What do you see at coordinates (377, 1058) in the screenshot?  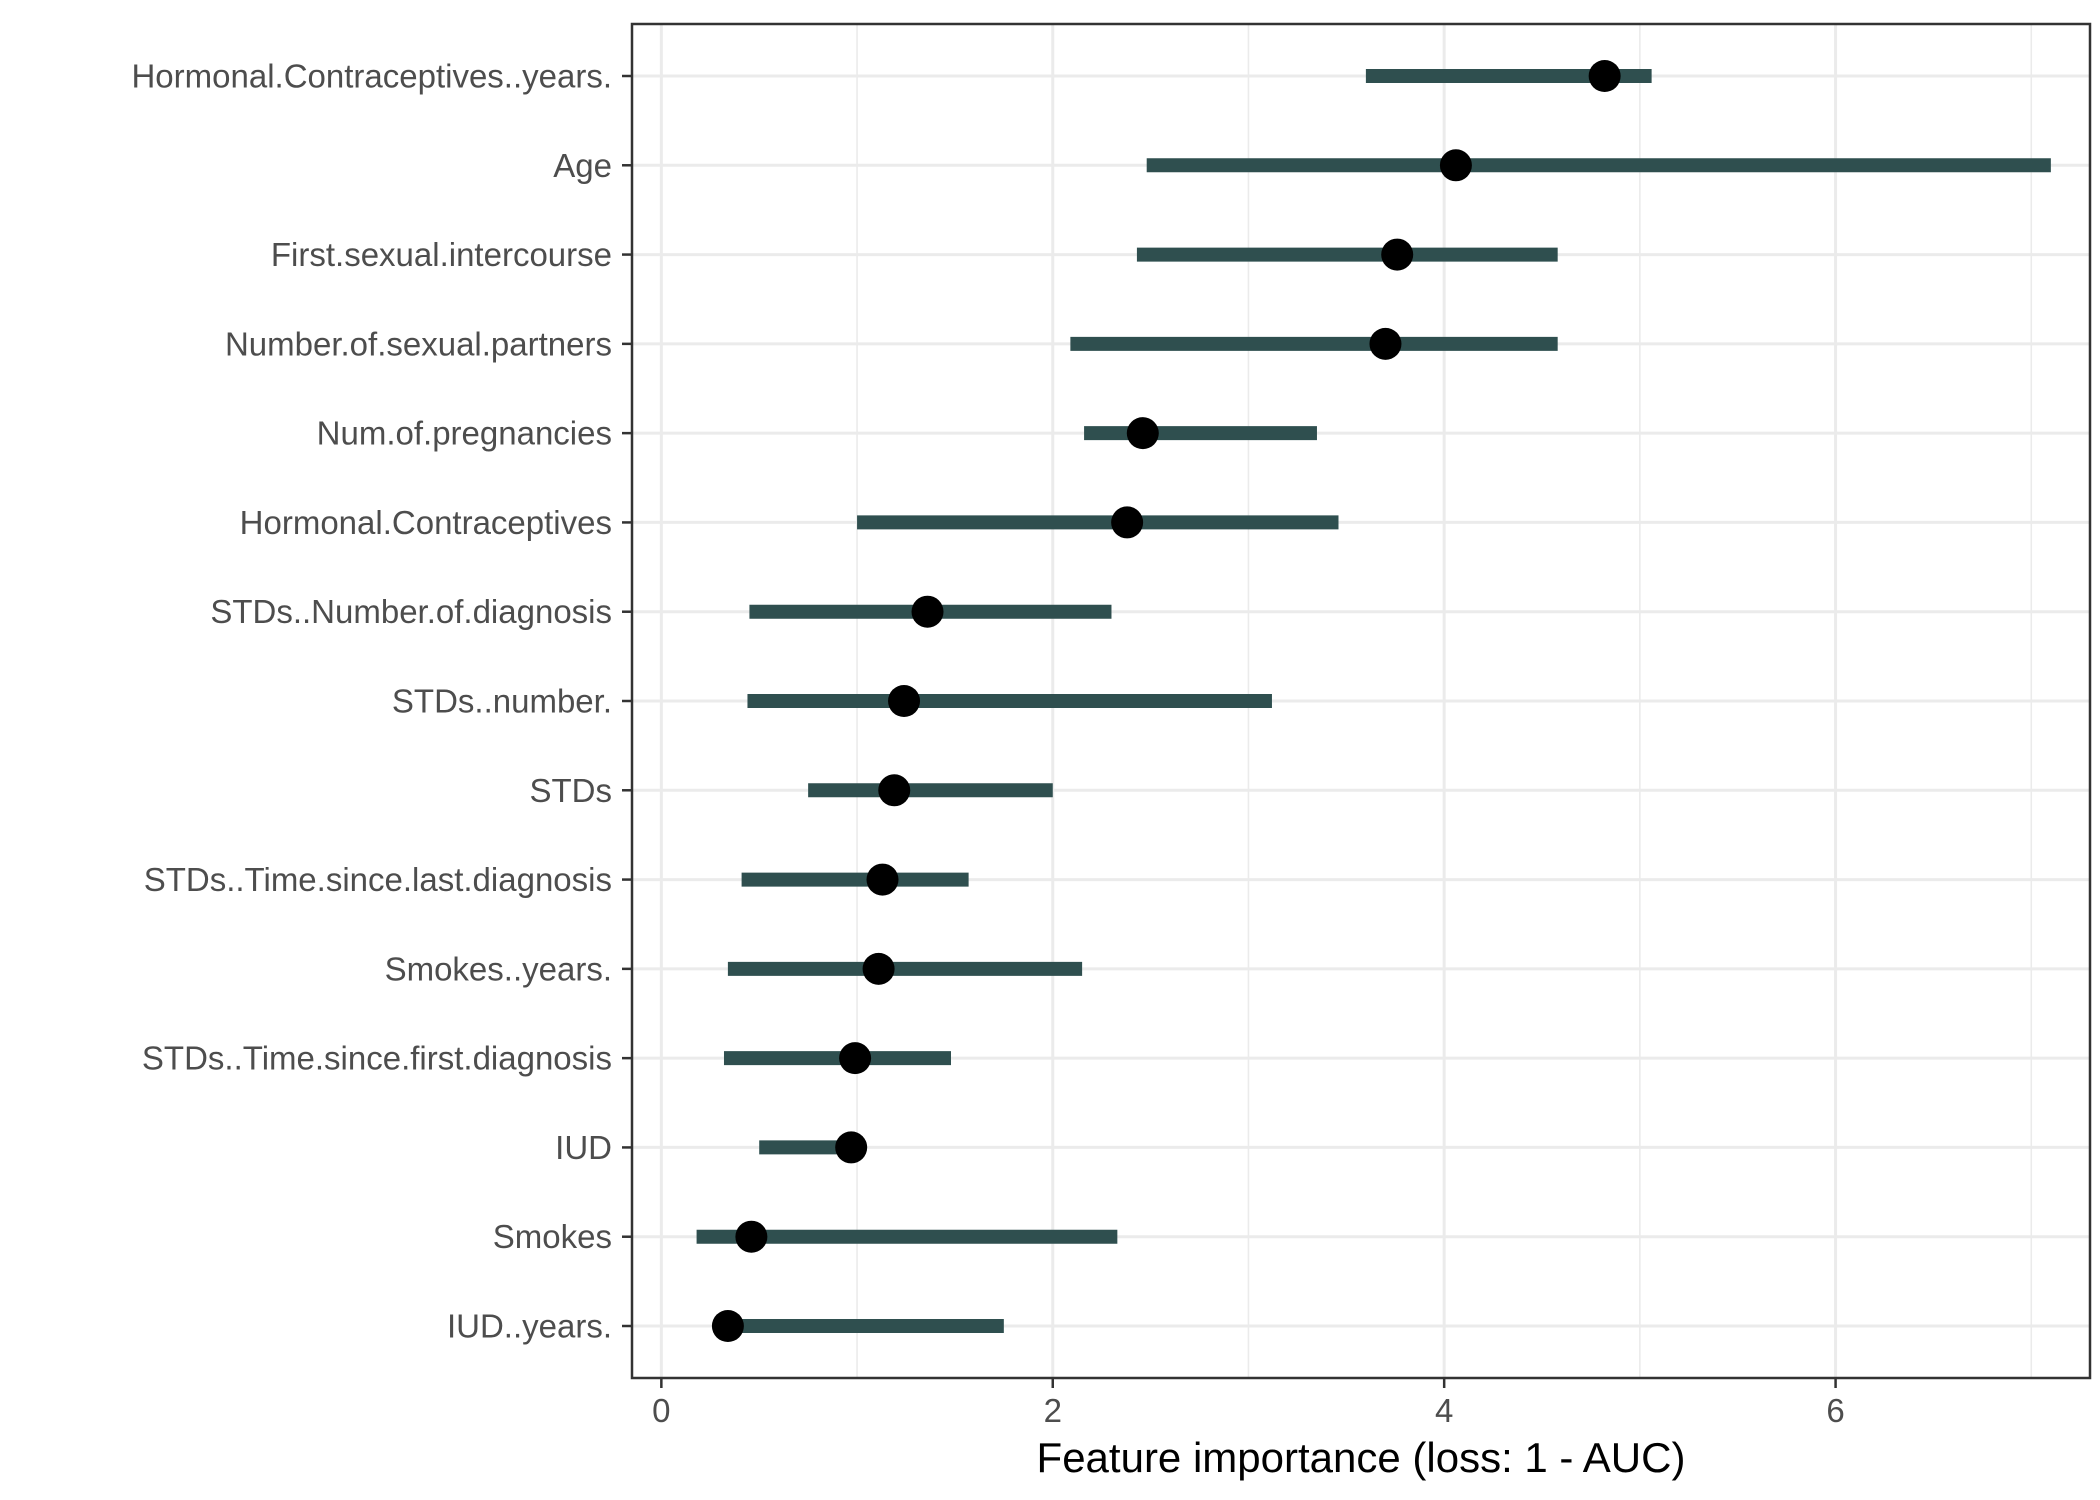 I see `y-tick-label: STDs..Time.since.first.diagnosis` at bounding box center [377, 1058].